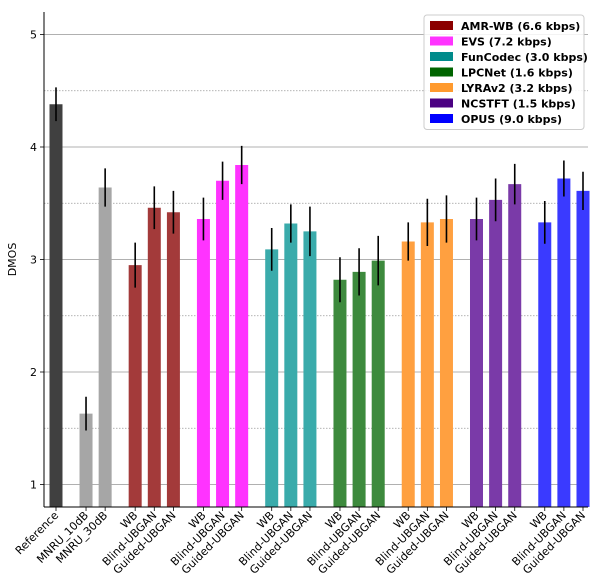 This screenshot has width=592, height=580. Describe the element at coordinates (511, 119) in the screenshot. I see `legend-entry-label: OPUS (9.0 kbps)` at that location.